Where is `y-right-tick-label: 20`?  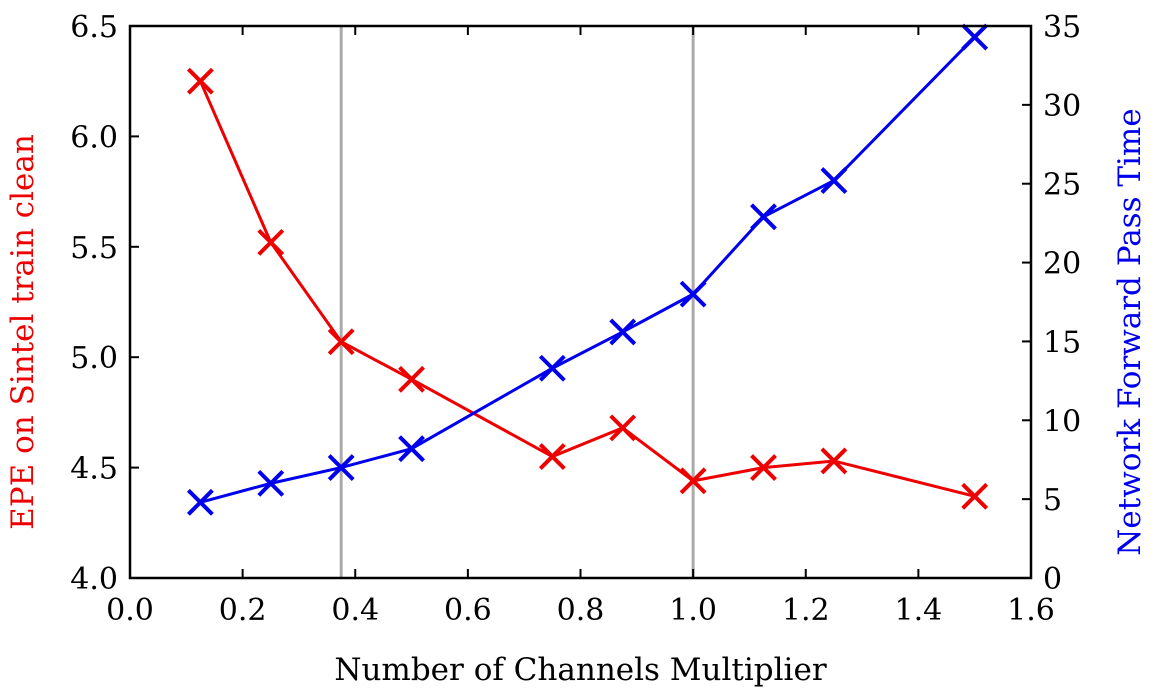
y-right-tick-label: 20 is located at coordinates (1062, 264).